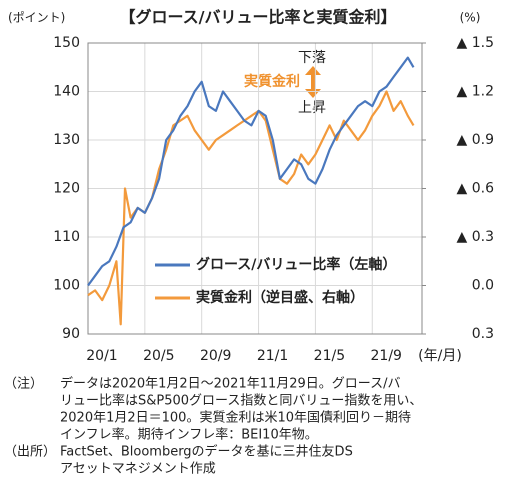  I want to click on annotation-up: 上昇, so click(312, 108).